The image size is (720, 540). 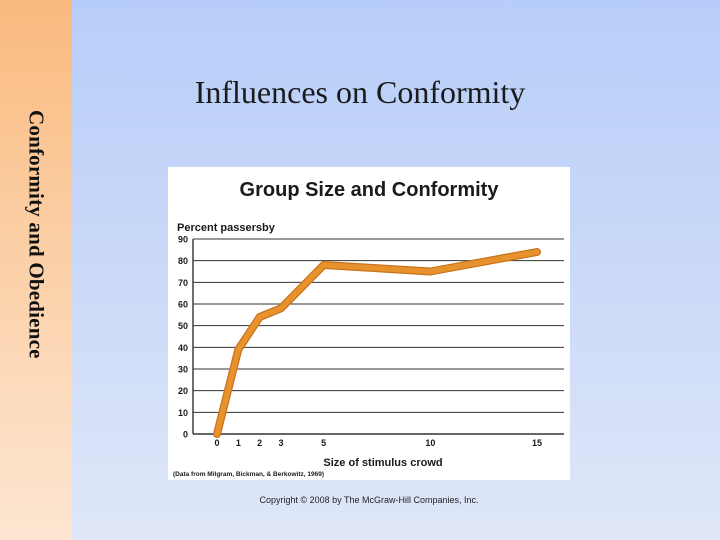 What do you see at coordinates (183, 326) in the screenshot?
I see `y-tick-label: 50` at bounding box center [183, 326].